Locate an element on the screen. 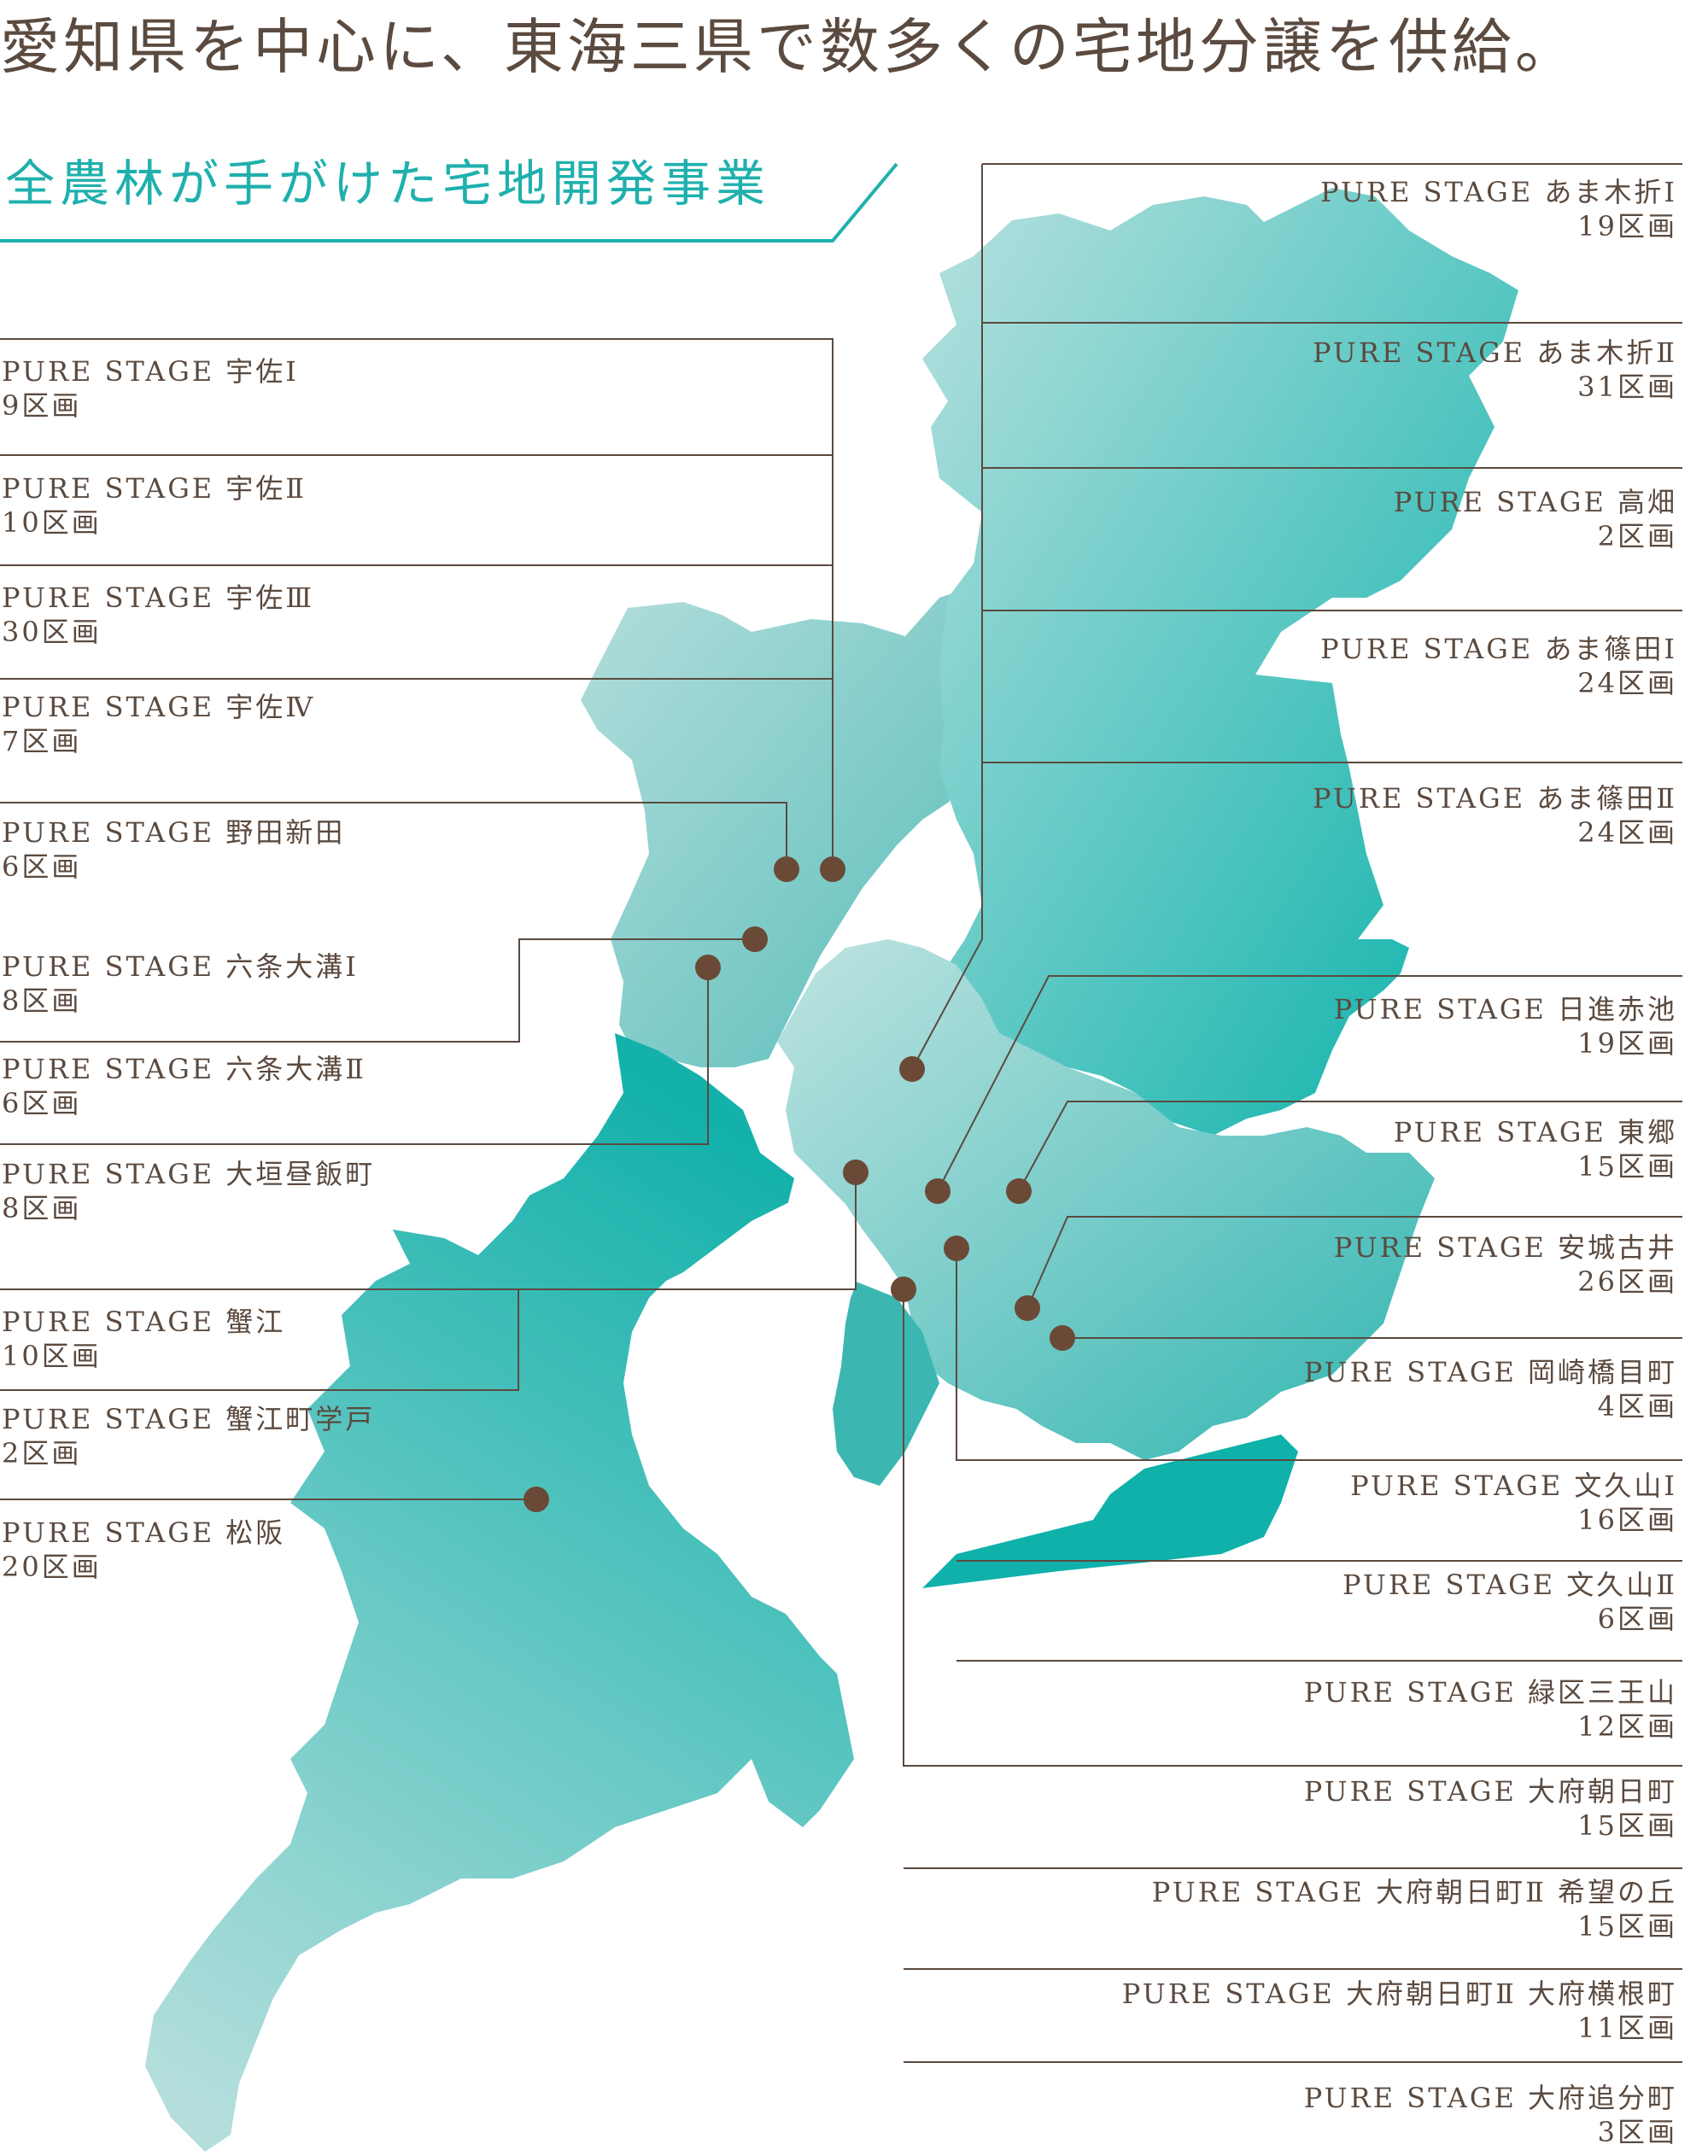  region-atsumi is located at coordinates (1110, 1511).